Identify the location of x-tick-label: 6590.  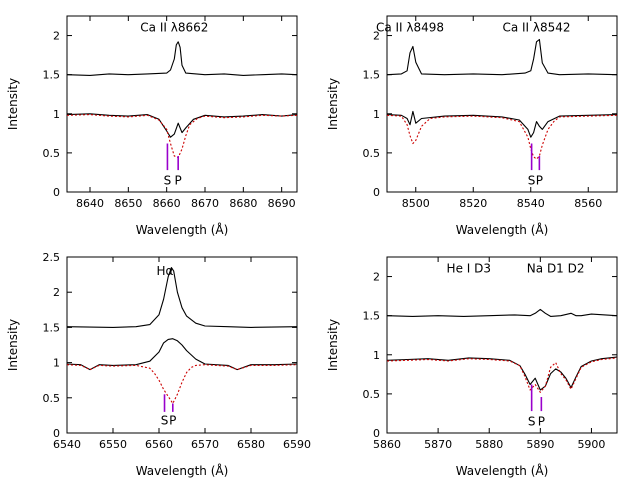
(297, 444).